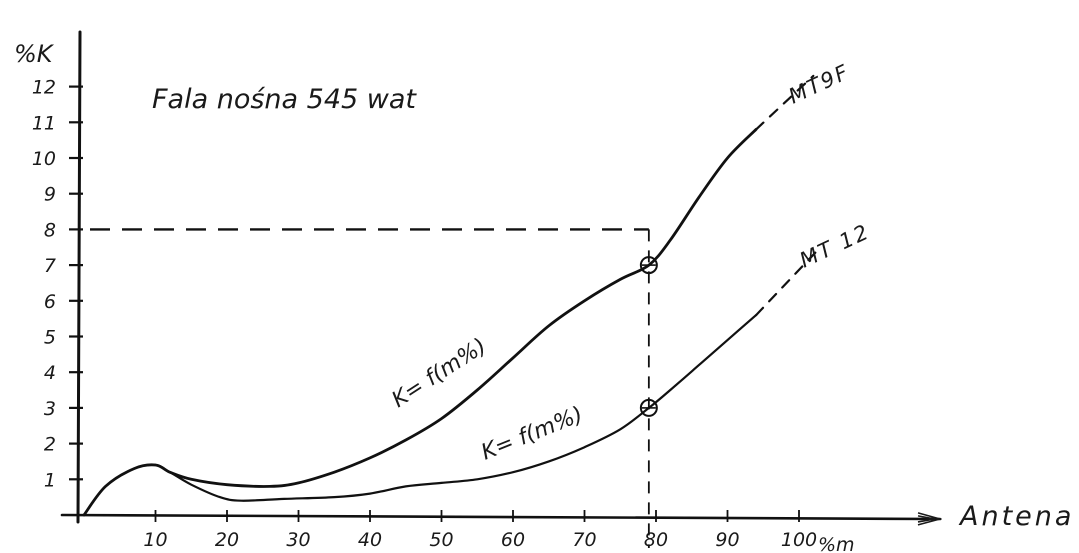 This screenshot has height=553, width=1079. I want to click on y-tick-label: 11, so click(44, 123).